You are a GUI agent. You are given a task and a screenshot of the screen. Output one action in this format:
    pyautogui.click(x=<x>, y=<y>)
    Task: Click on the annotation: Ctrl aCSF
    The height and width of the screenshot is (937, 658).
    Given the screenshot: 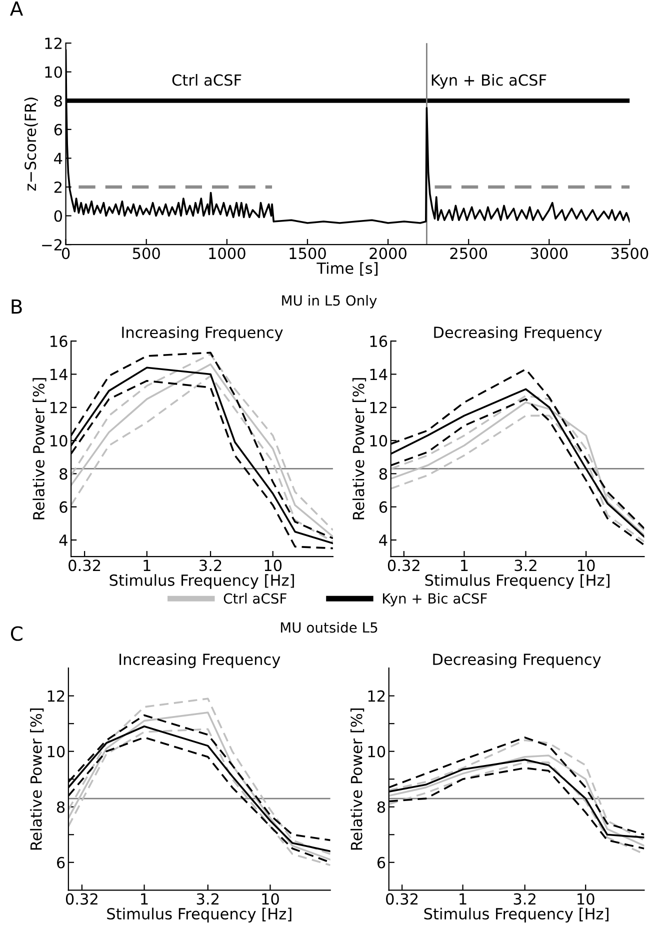 What is the action you would take?
    pyautogui.click(x=207, y=80)
    